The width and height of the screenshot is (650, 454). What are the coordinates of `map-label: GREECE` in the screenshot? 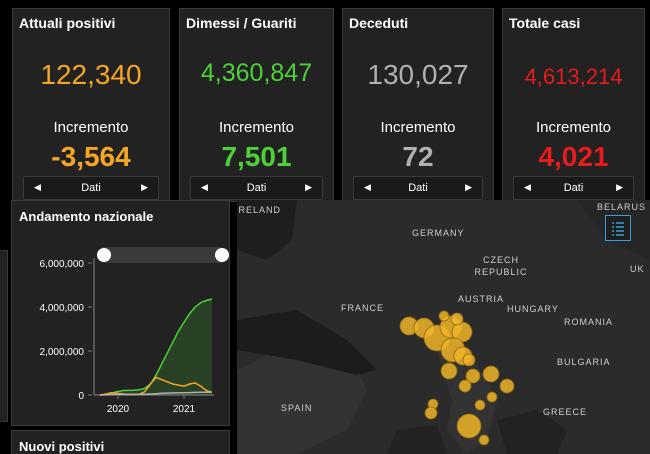 It's located at (565, 412).